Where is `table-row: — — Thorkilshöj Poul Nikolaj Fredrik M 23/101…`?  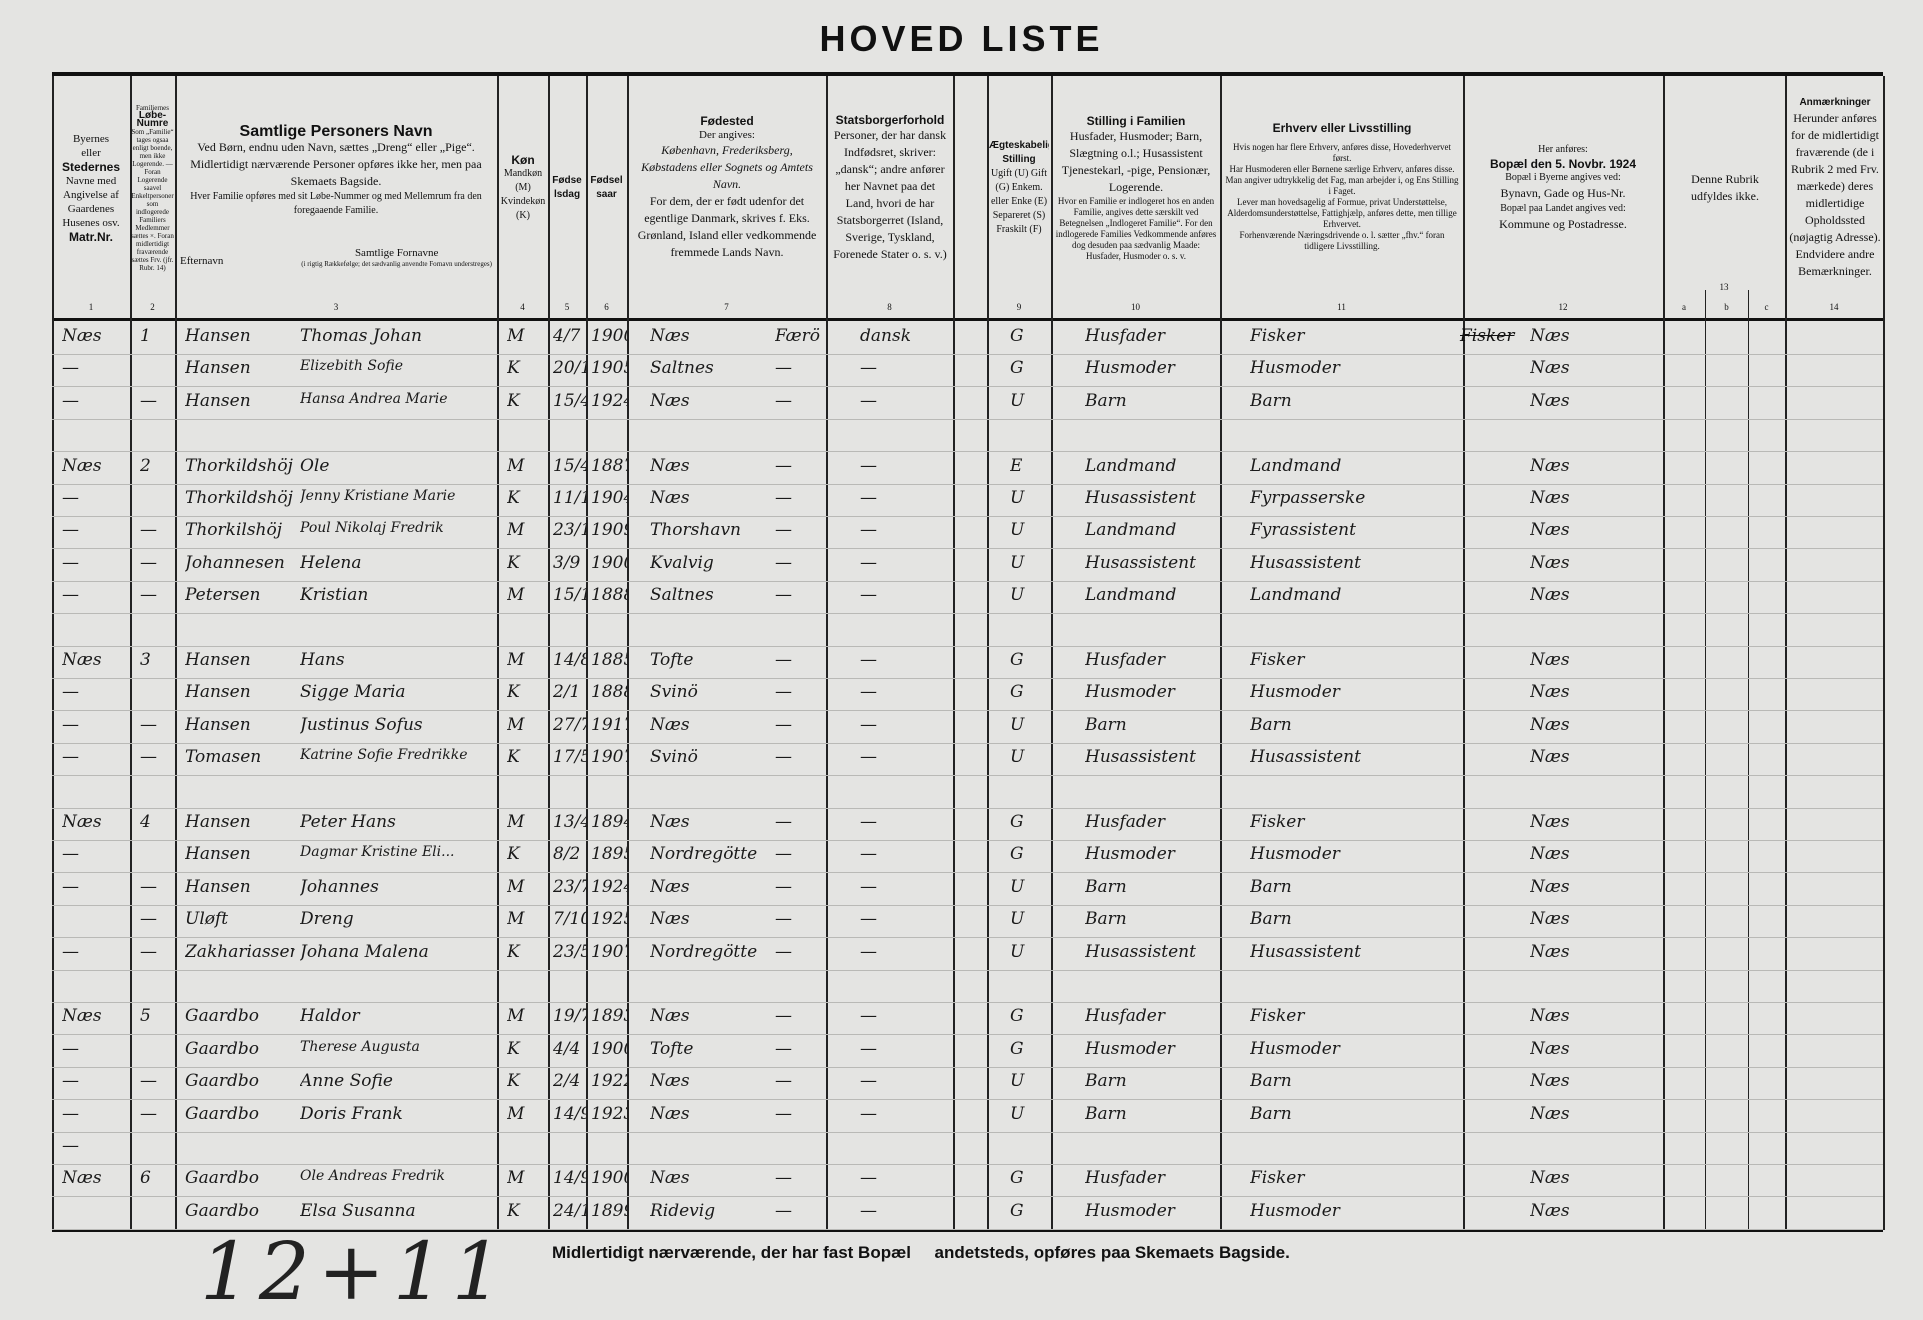 table-row: — — Thorkilshöj Poul Nikolaj Fredrik M 23/101… is located at coordinates (967, 533).